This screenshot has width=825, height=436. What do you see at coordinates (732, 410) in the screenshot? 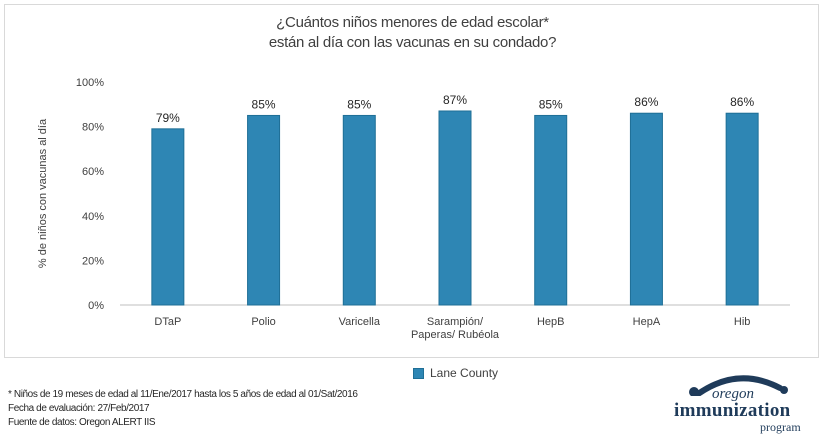
I see `logo-text-immunization: immunization` at bounding box center [732, 410].